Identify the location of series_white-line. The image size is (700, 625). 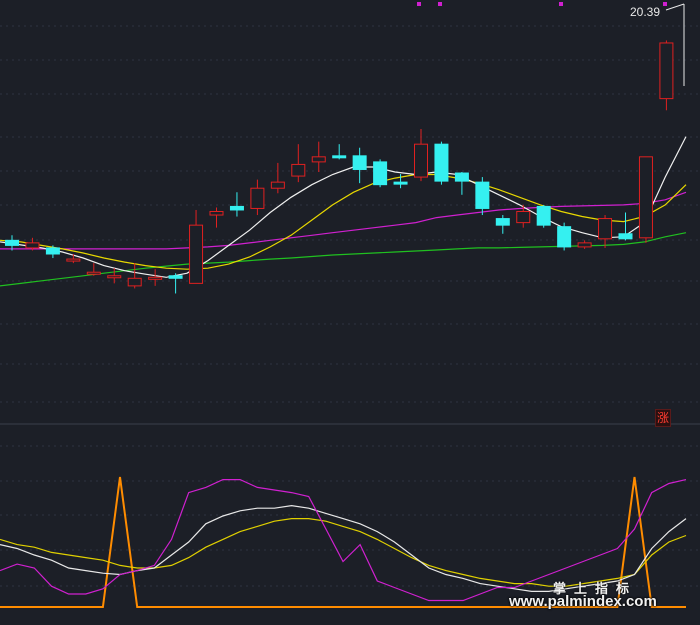
(343, 548).